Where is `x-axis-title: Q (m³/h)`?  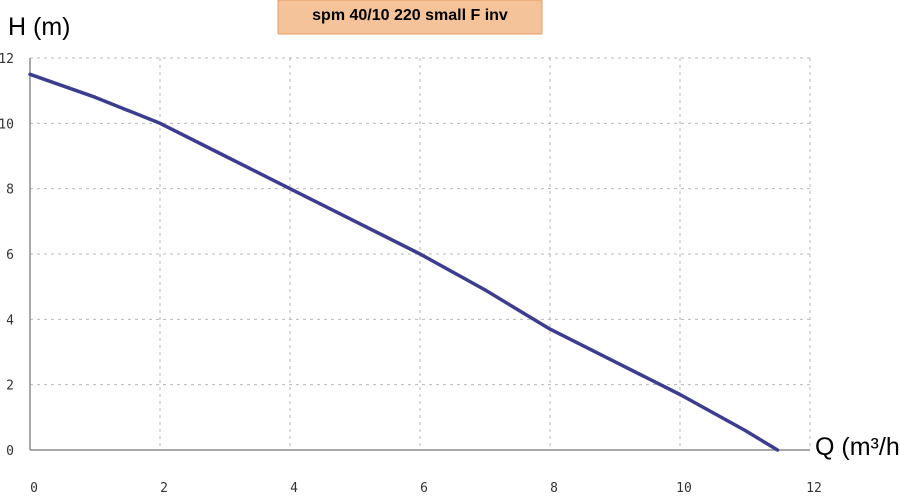
x-axis-title: Q (m³/h) is located at coordinates (857, 447).